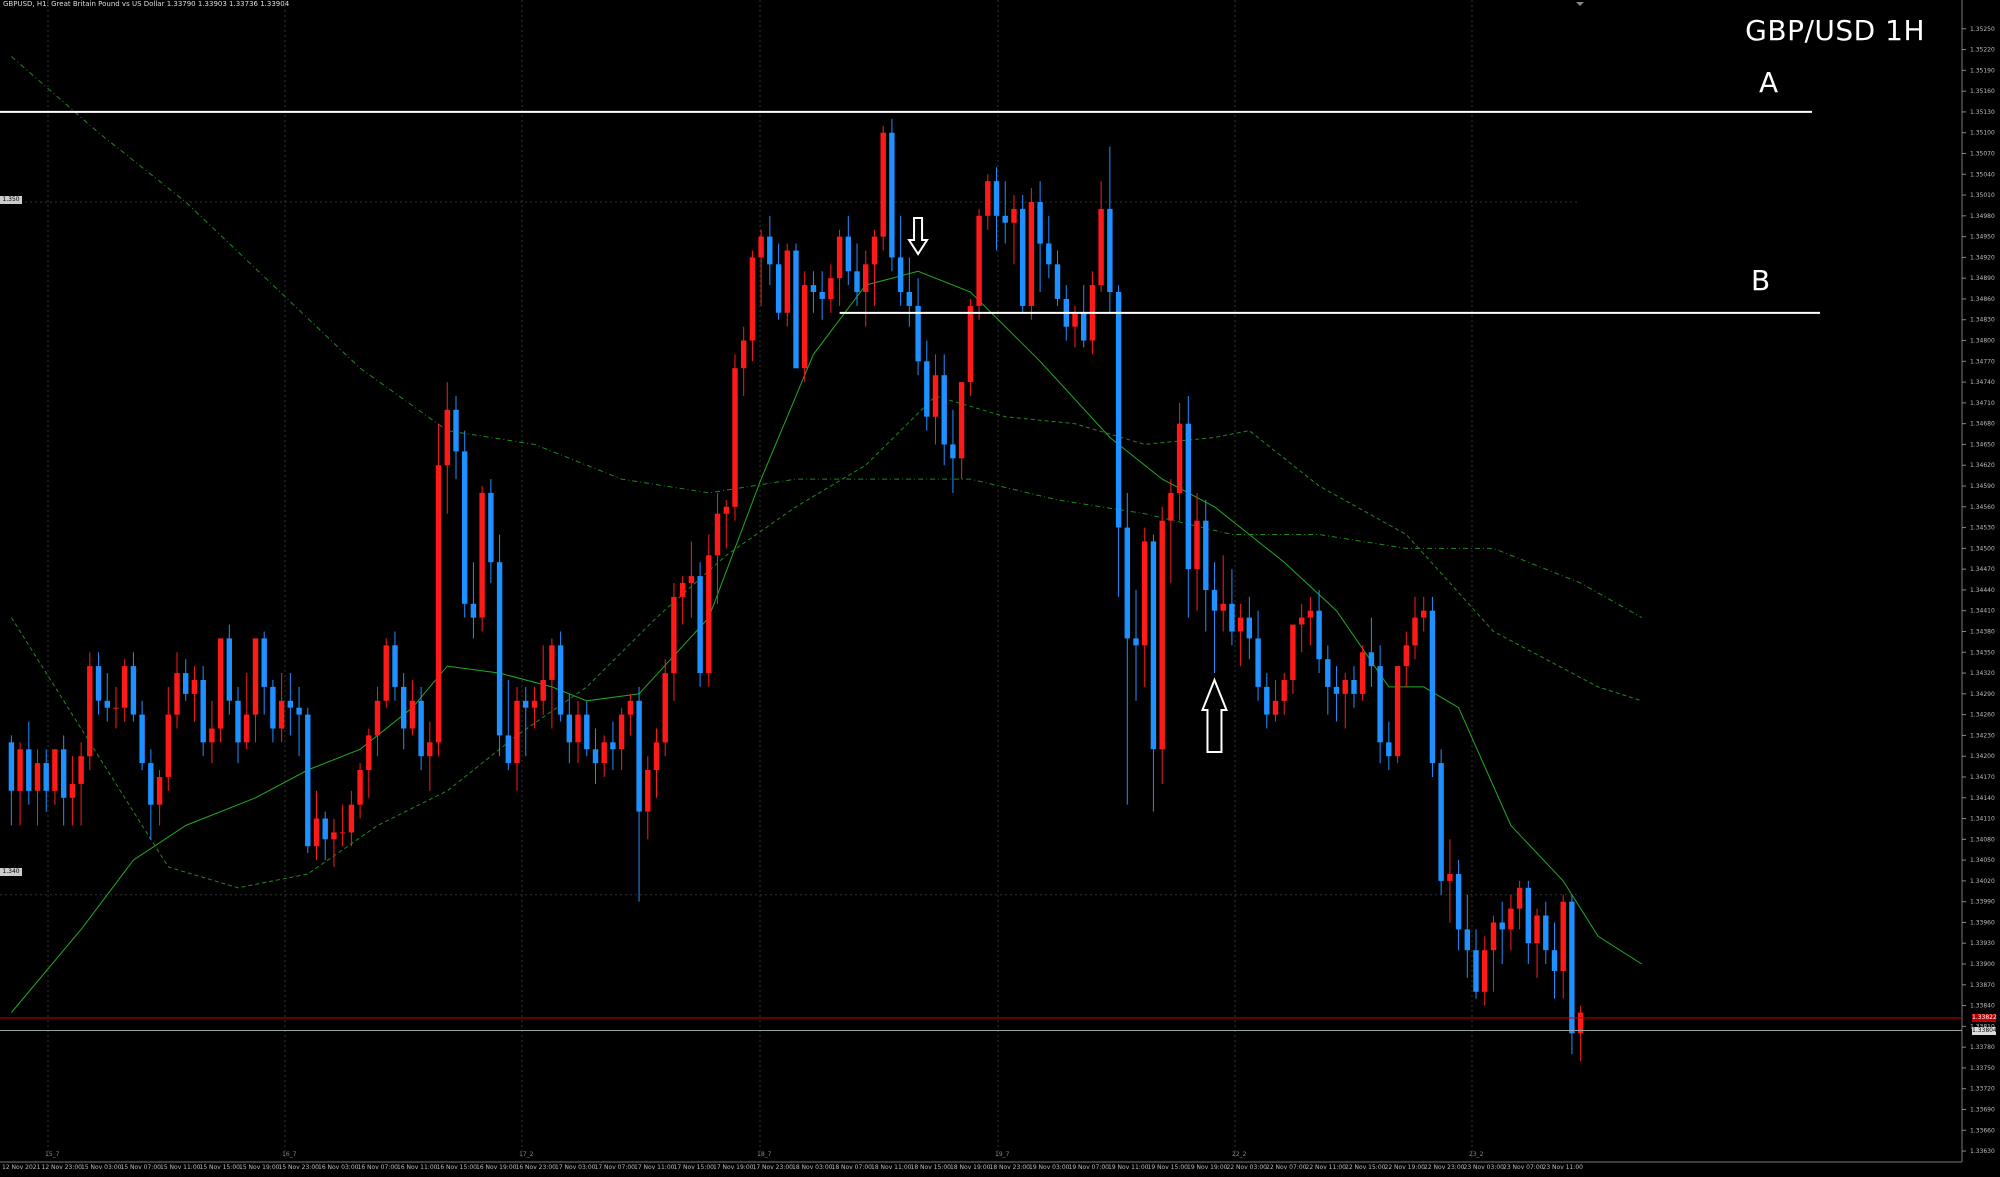 Image resolution: width=2000 pixels, height=1177 pixels. I want to click on line-a-label: A, so click(1769, 82).